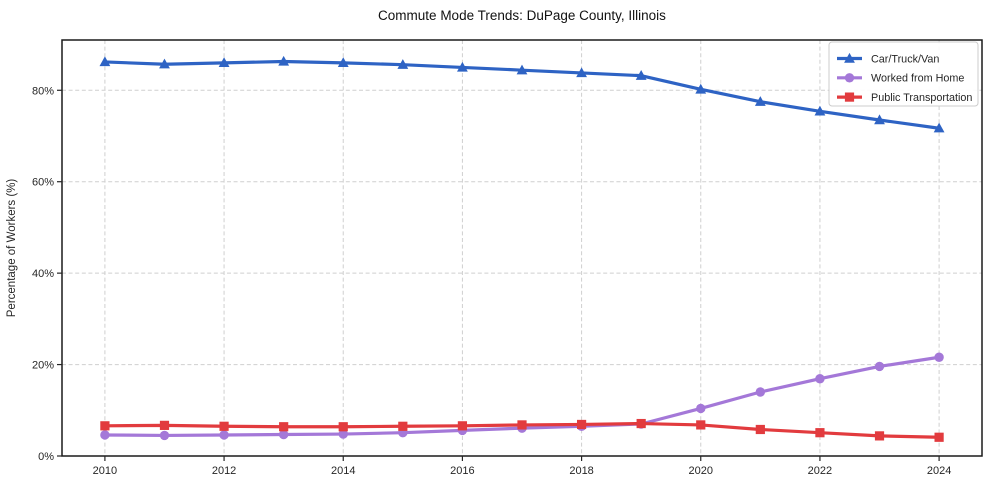  I want to click on data-point-public-transportation-2024, so click(939, 437).